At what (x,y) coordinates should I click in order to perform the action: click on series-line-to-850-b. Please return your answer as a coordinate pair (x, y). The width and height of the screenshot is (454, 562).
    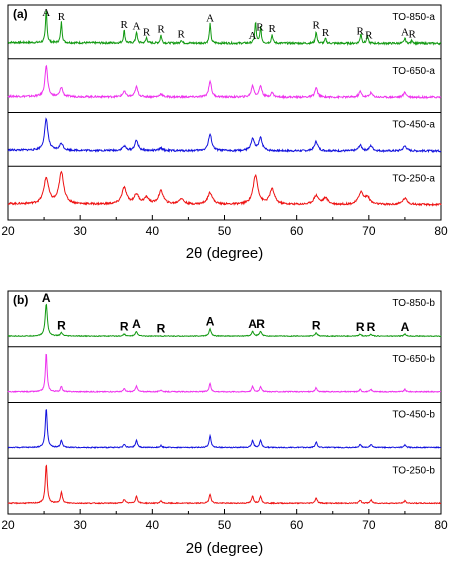
    Looking at the image, I should click on (224, 320).